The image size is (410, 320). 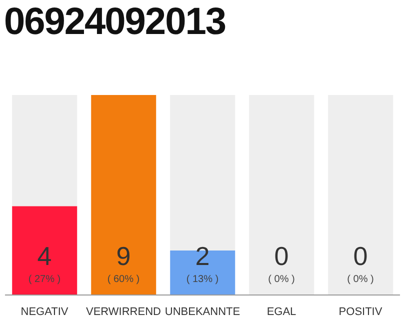 What do you see at coordinates (124, 312) in the screenshot?
I see `x-tick-label: VERWIRREND` at bounding box center [124, 312].